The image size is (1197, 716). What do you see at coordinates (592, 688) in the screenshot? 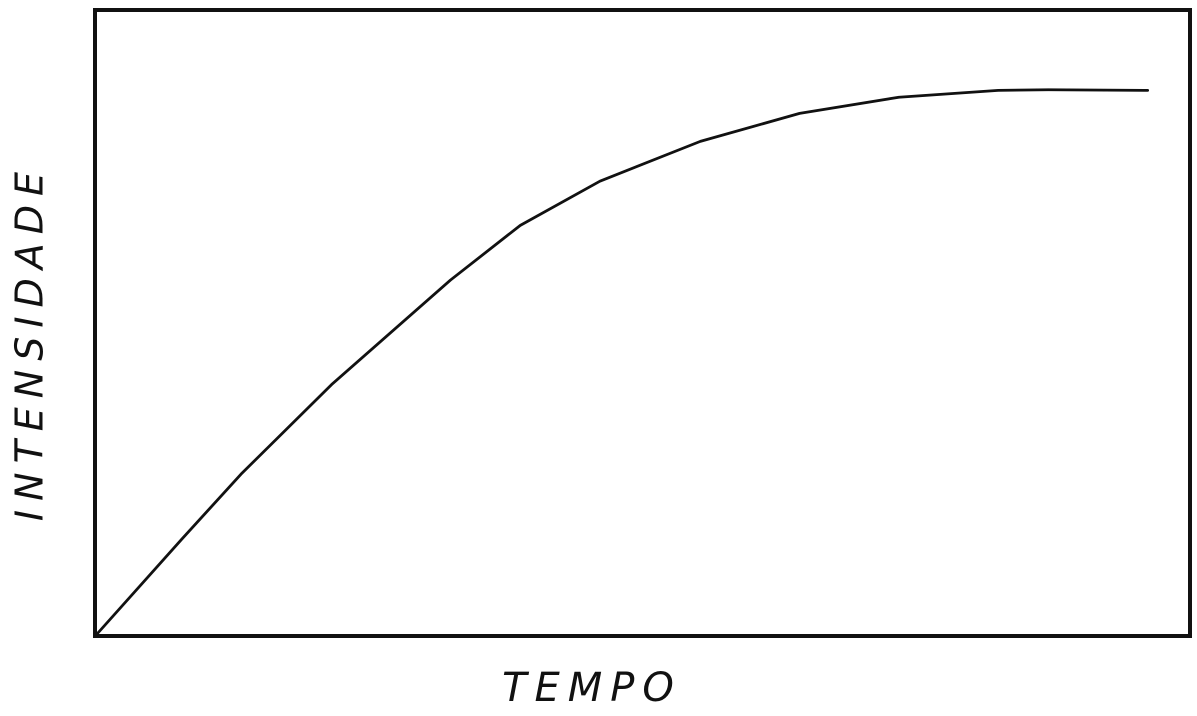
I see `x-axis-label: TEMPO` at bounding box center [592, 688].